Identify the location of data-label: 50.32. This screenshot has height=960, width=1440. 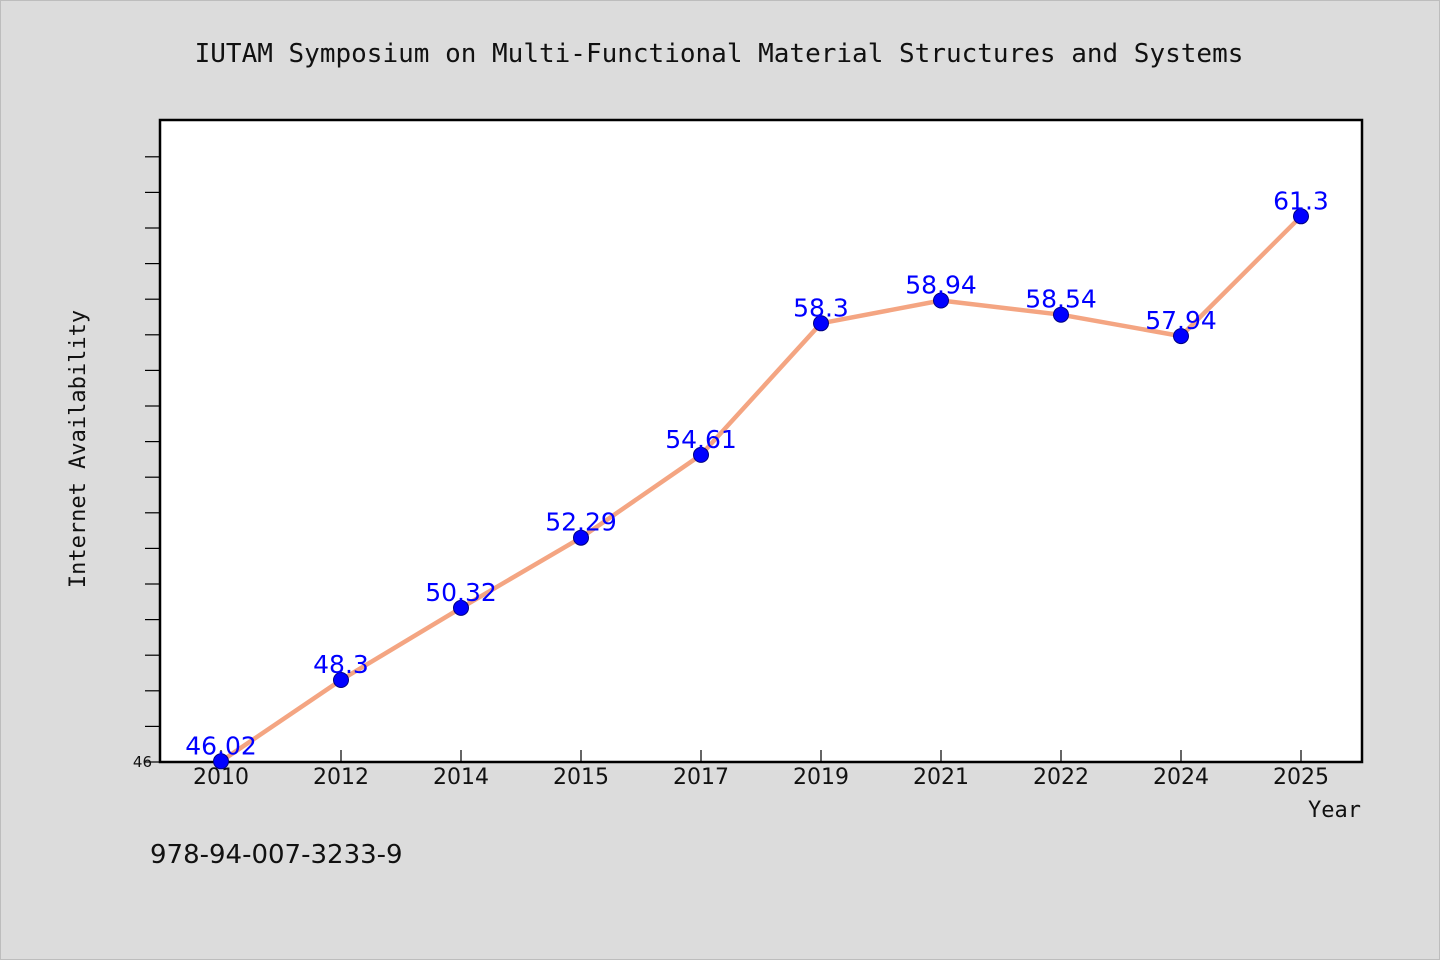
(461, 592).